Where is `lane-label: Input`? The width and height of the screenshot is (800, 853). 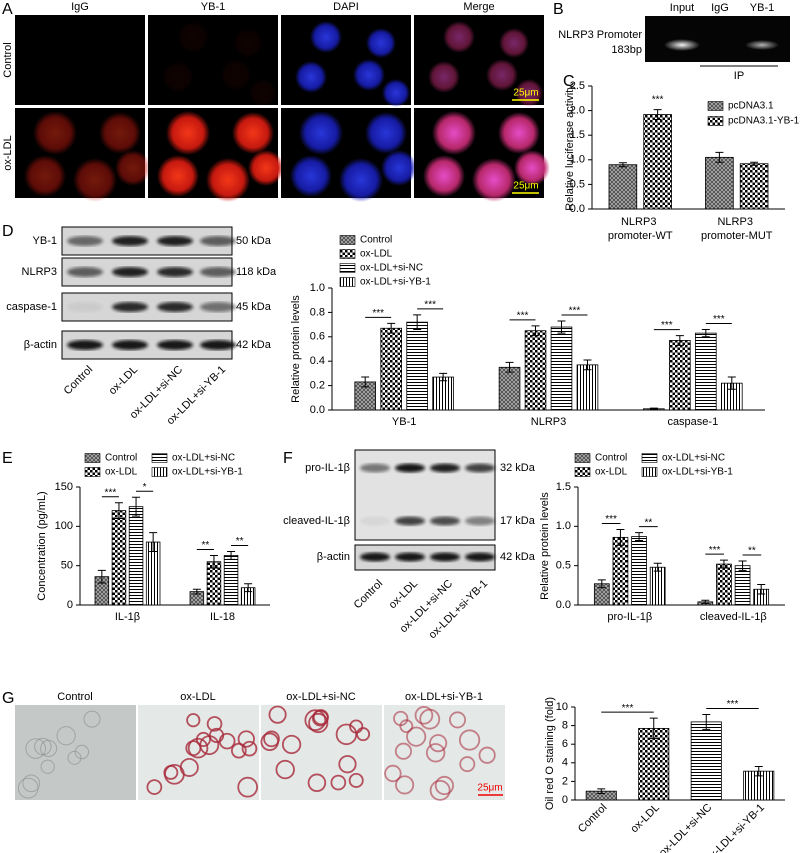
lane-label: Input is located at coordinates (682, 8).